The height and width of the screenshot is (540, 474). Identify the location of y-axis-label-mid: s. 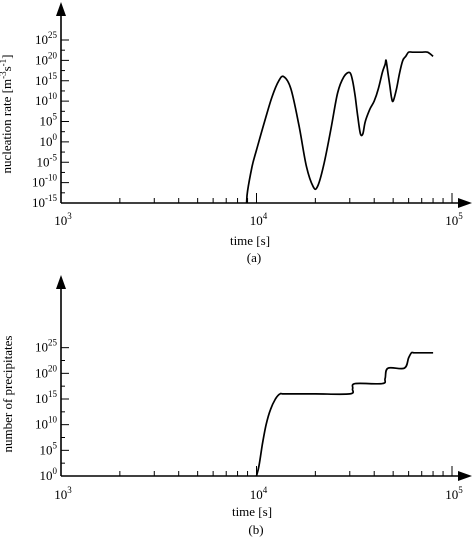
(7, 68).